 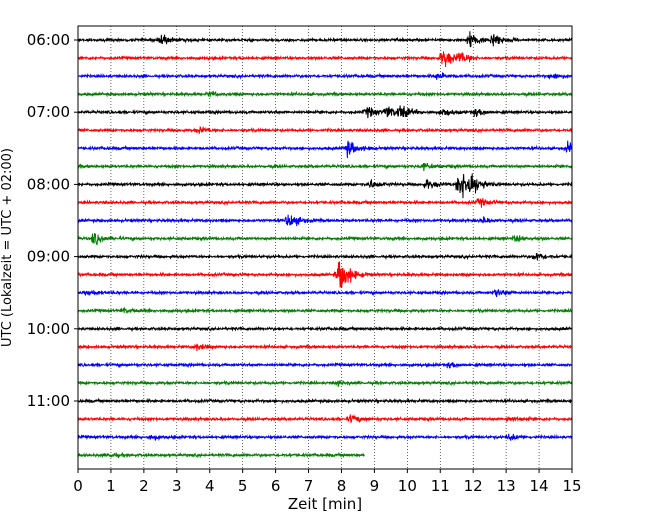 I want to click on x-axis-ticks: 0 1 2 3 4 5 6 7 8 9 10 11 12 13 14 15, so click(x=327, y=482).